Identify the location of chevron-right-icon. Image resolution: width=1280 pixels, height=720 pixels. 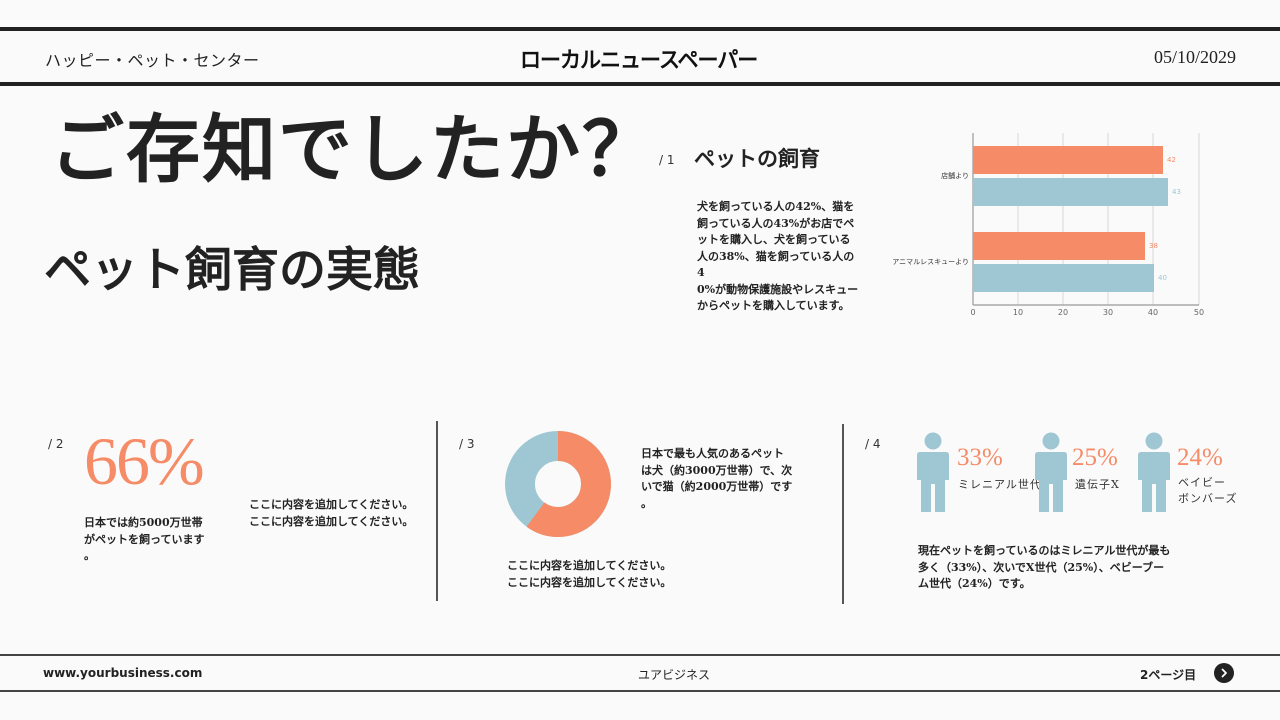
(1224, 673).